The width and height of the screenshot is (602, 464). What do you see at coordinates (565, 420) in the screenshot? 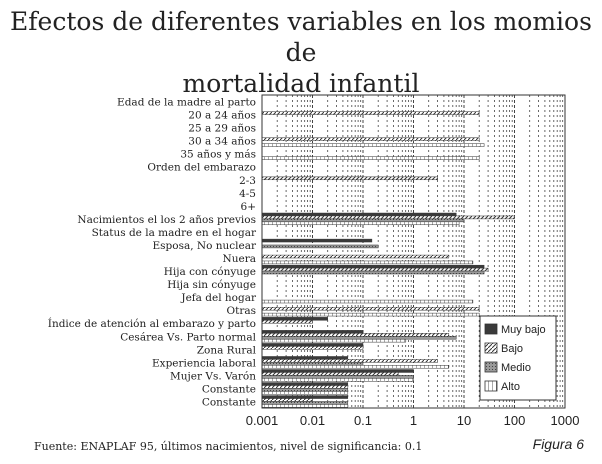
I see `x-tick-label: 1000` at bounding box center [565, 420].